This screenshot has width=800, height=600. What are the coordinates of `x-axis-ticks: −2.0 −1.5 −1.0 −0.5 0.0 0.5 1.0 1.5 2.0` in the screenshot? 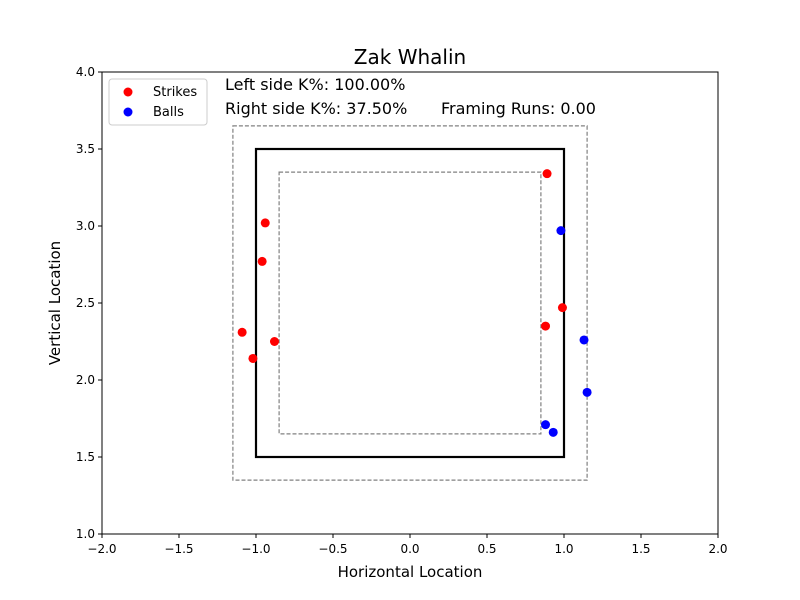 It's located at (407, 545).